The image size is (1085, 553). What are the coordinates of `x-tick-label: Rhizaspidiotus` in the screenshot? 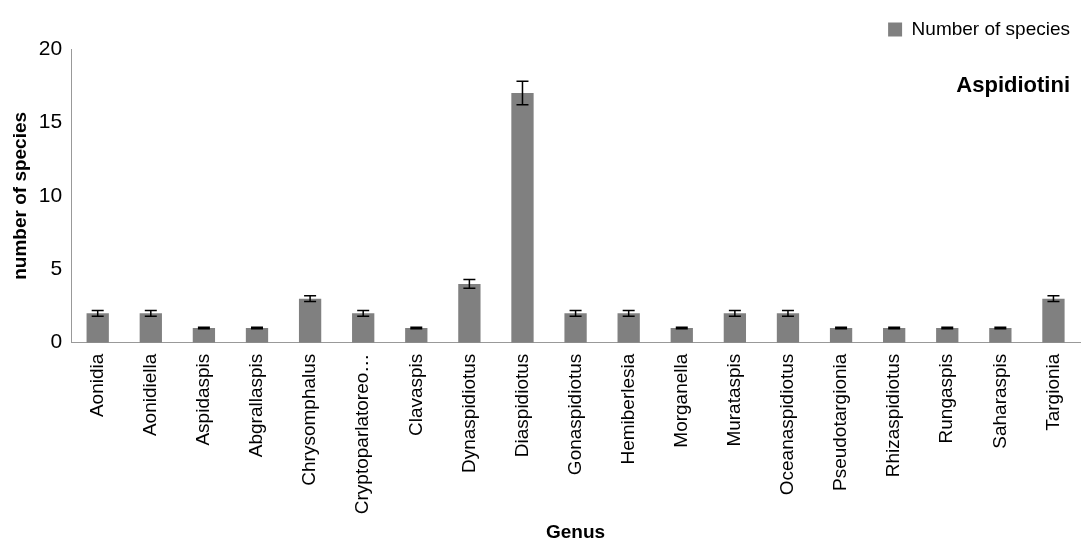 It's located at (893, 415).